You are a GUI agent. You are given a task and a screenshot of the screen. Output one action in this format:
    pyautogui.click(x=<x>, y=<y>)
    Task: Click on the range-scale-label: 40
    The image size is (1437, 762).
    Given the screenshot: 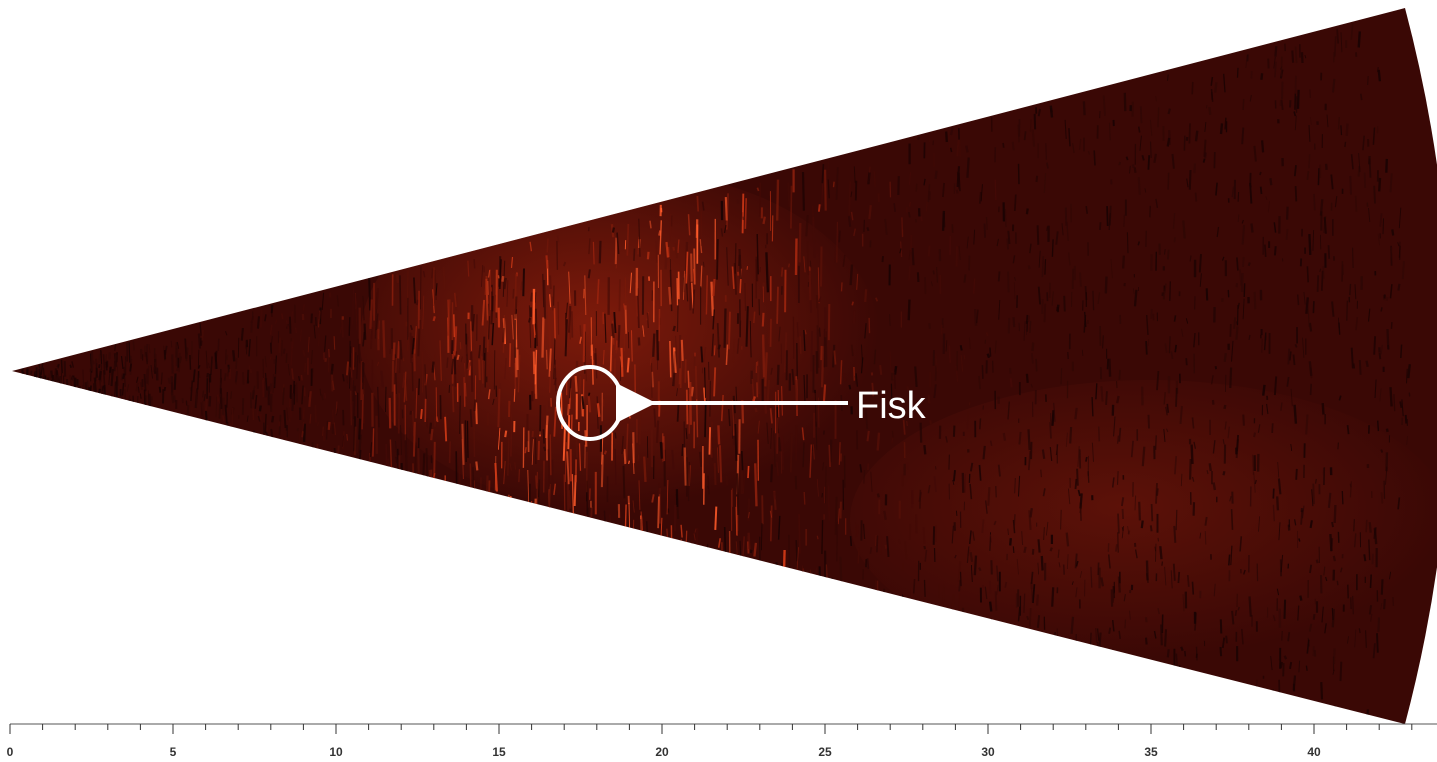 What is the action you would take?
    pyautogui.click(x=1314, y=752)
    